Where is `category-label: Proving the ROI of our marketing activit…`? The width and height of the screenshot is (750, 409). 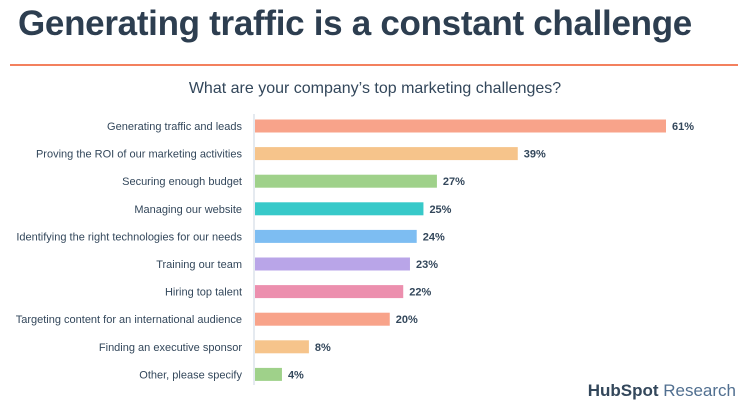 category-label: Proving the ROI of our marketing activit… is located at coordinates (139, 155).